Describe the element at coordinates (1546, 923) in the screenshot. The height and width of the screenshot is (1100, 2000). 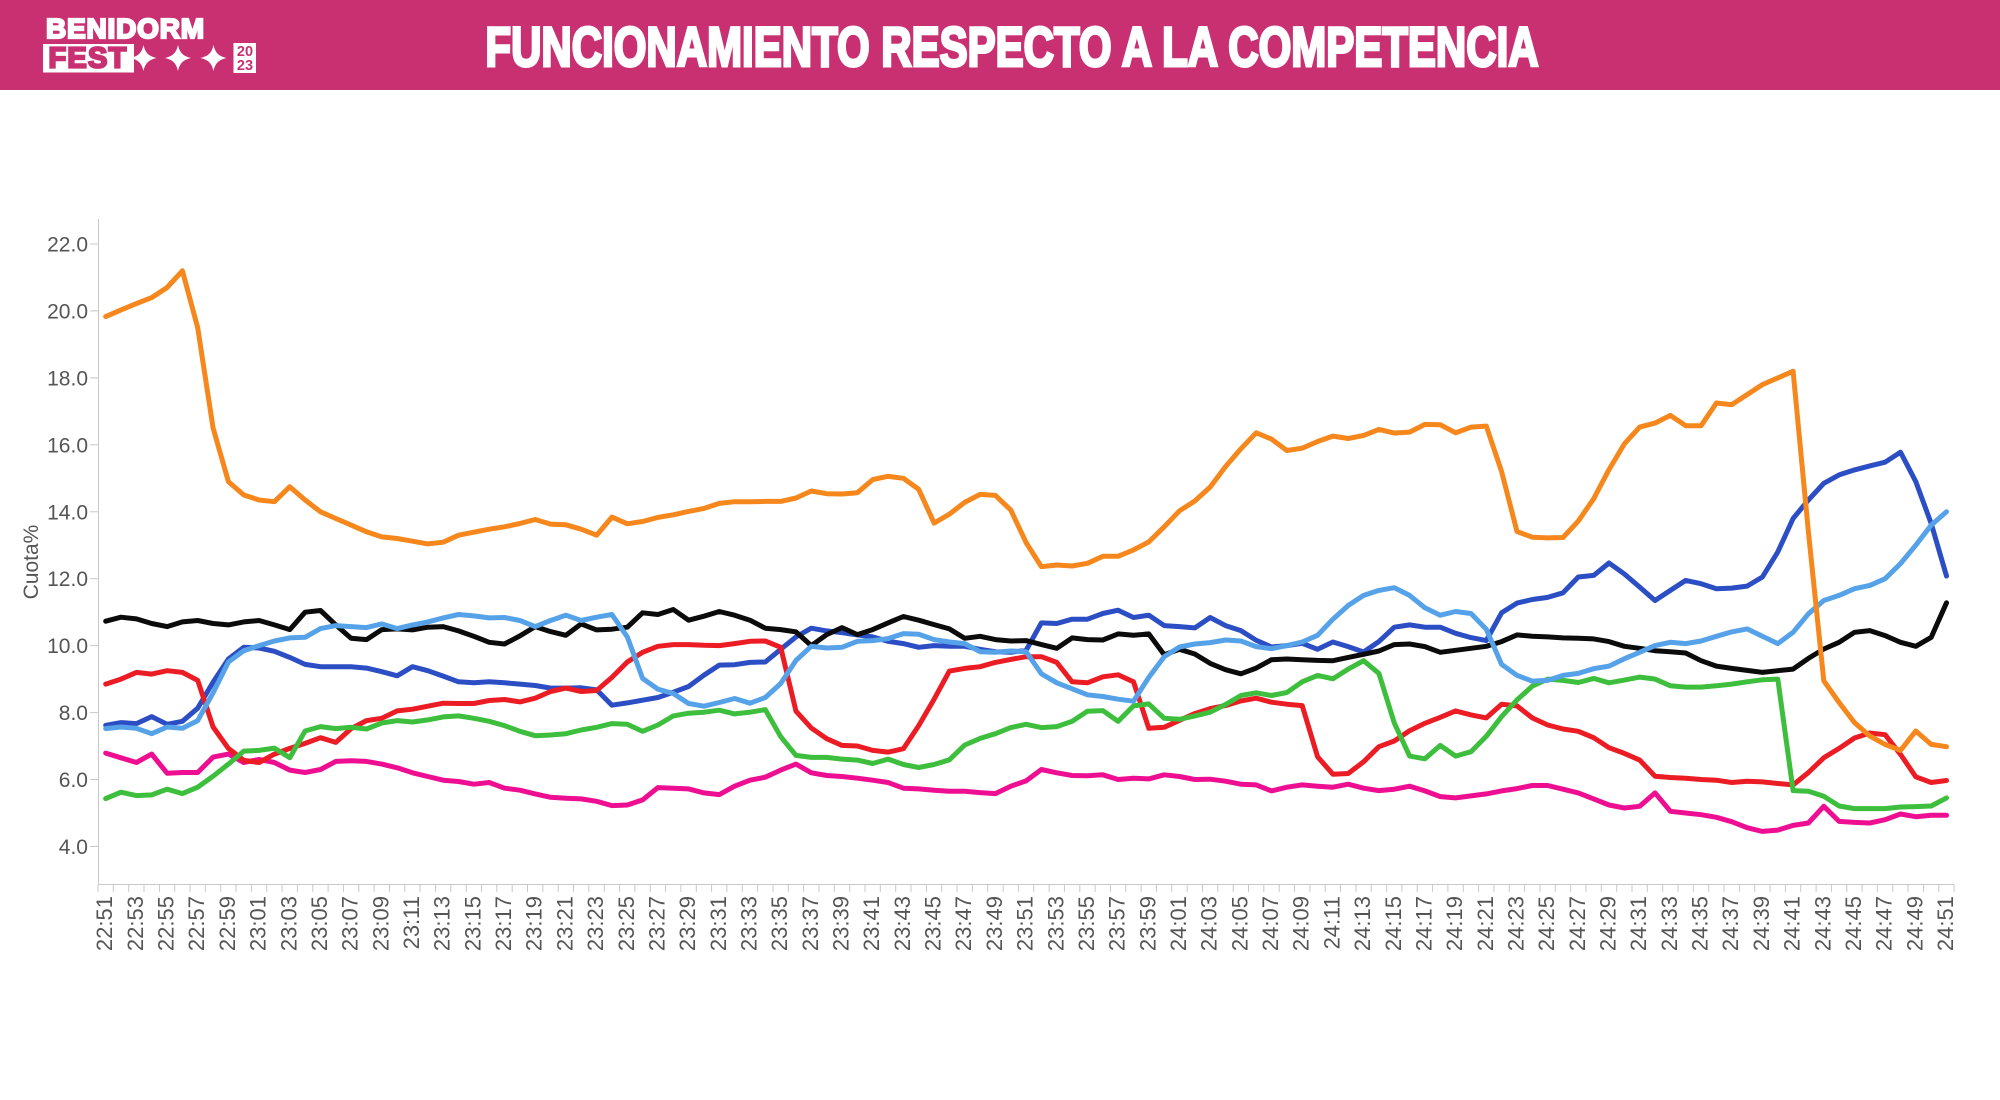
I see `svg-text: 24:25` at that location.